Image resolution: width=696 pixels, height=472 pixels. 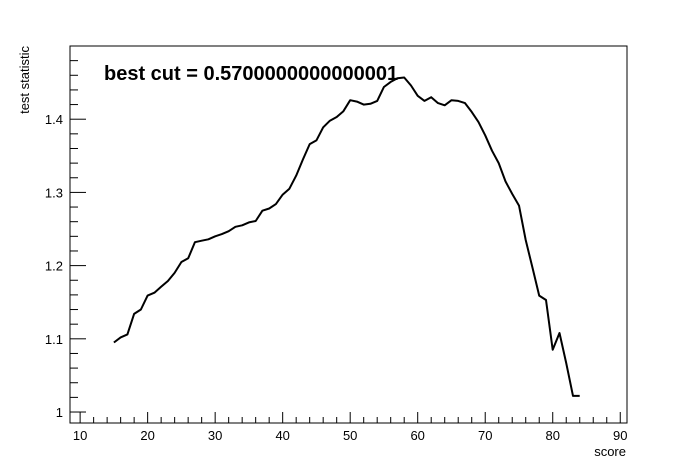 What do you see at coordinates (417, 435) in the screenshot?
I see `x-tick-label: 60` at bounding box center [417, 435].